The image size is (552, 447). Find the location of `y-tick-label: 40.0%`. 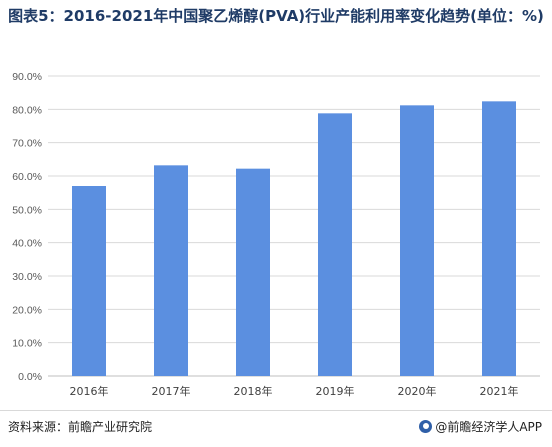

y-tick-label: 40.0% is located at coordinates (27, 244).